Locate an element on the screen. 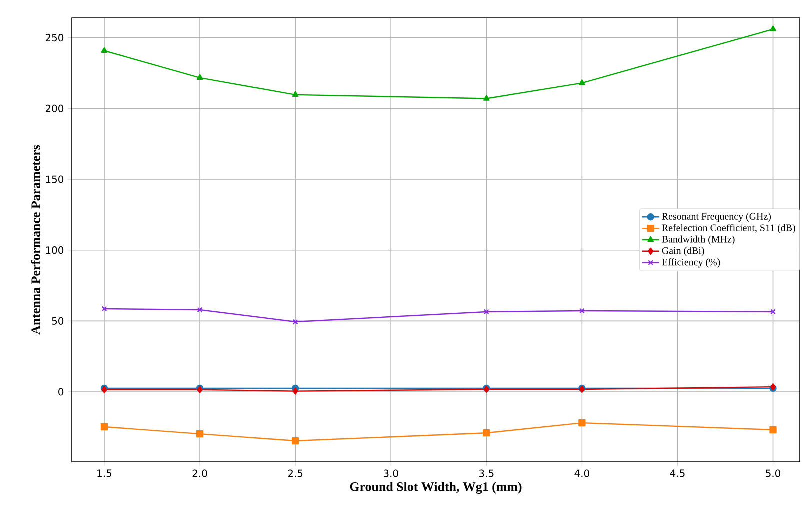  x-tick-label: 1.5 is located at coordinates (105, 474).